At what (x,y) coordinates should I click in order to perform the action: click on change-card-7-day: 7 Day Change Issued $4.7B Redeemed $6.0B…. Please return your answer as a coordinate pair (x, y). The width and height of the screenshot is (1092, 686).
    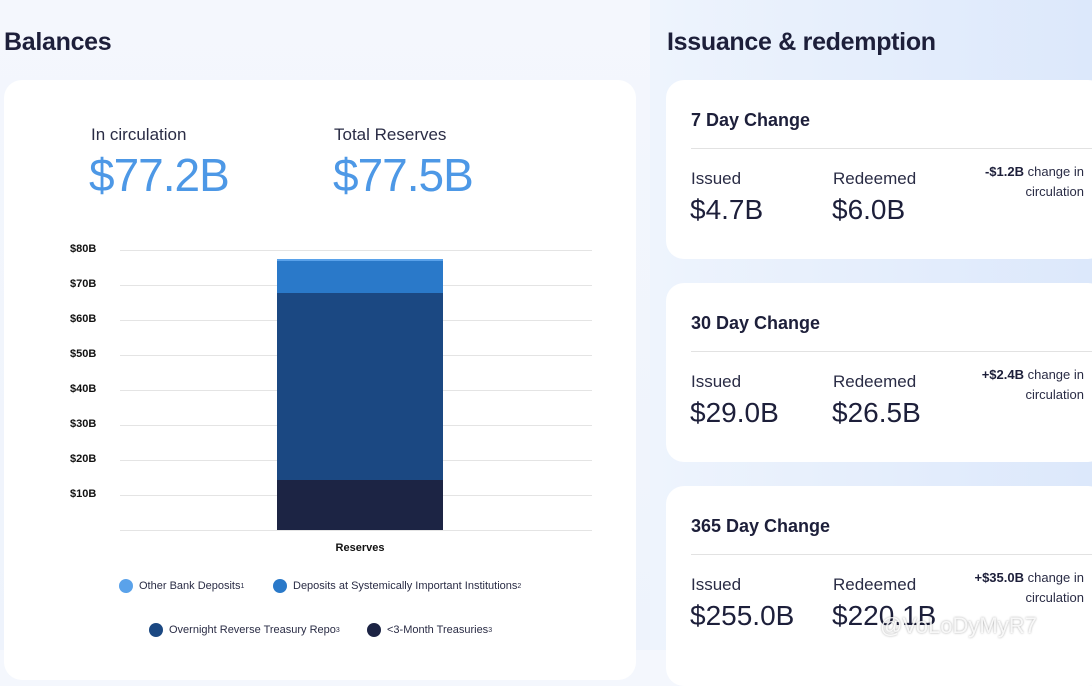
    Looking at the image, I should click on (879, 169).